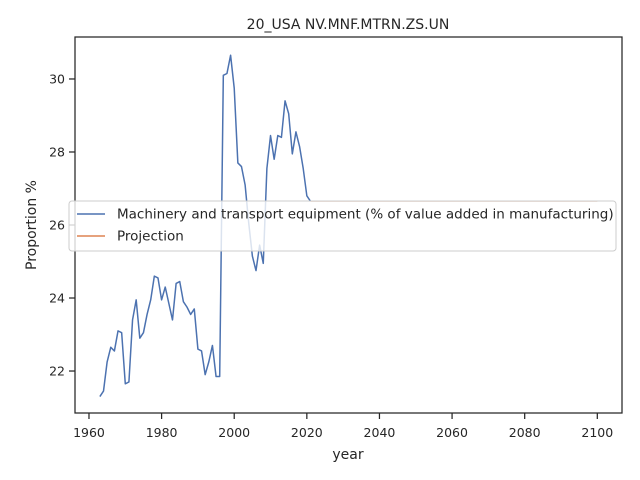 The height and width of the screenshot is (480, 640). What do you see at coordinates (57, 78) in the screenshot?
I see `y-tick-label: 30` at bounding box center [57, 78].